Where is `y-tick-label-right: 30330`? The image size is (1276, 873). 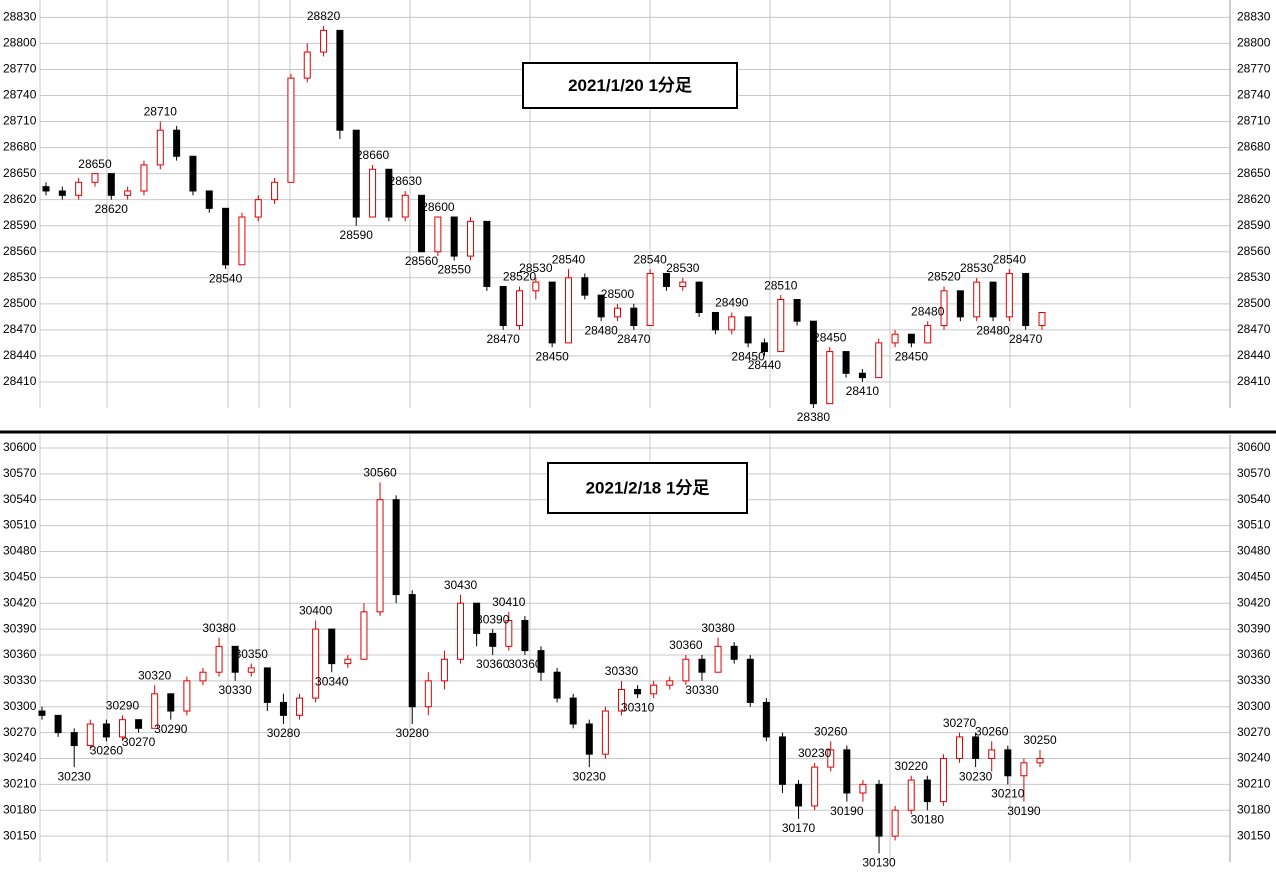
y-tick-label-right: 30330 is located at coordinates (1254, 680).